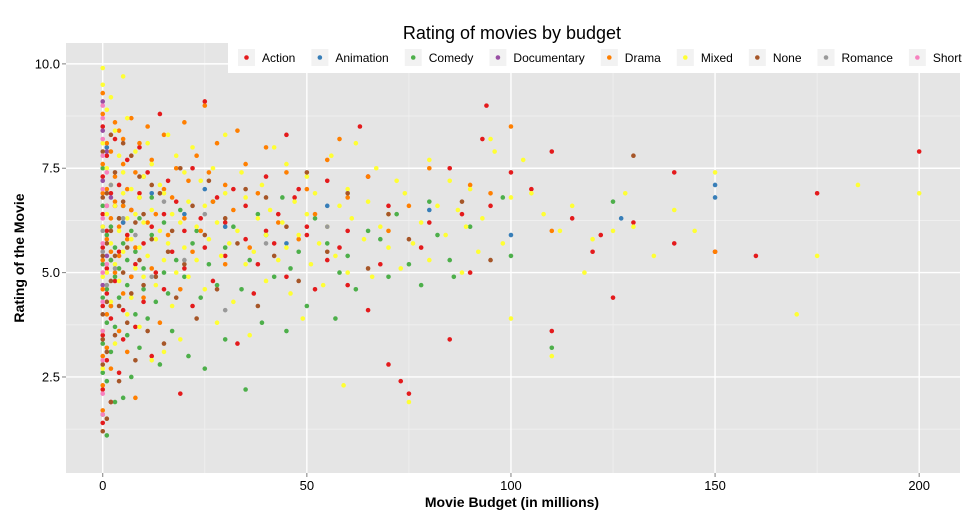 The width and height of the screenshot is (978, 521). I want to click on legend-item-none: None, so click(775, 57).